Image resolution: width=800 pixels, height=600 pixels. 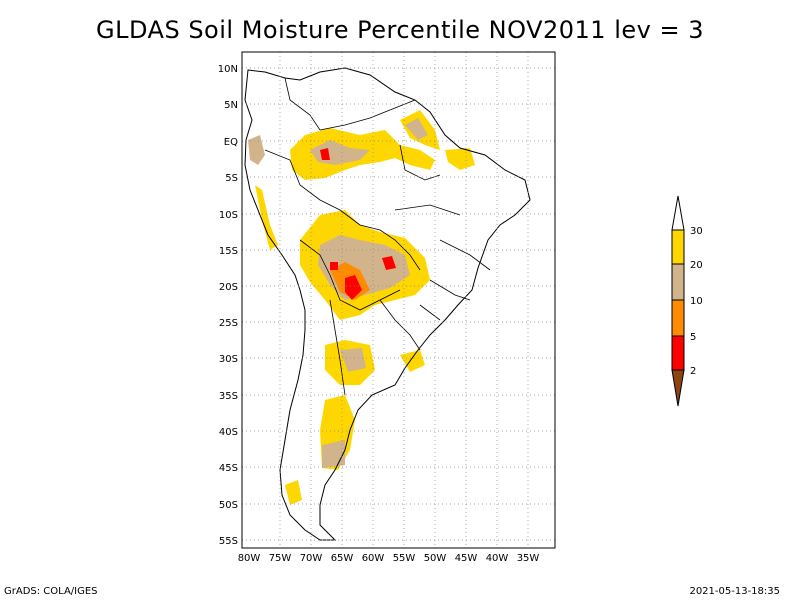 I want to click on shading-peru-coast, so click(x=266, y=217).